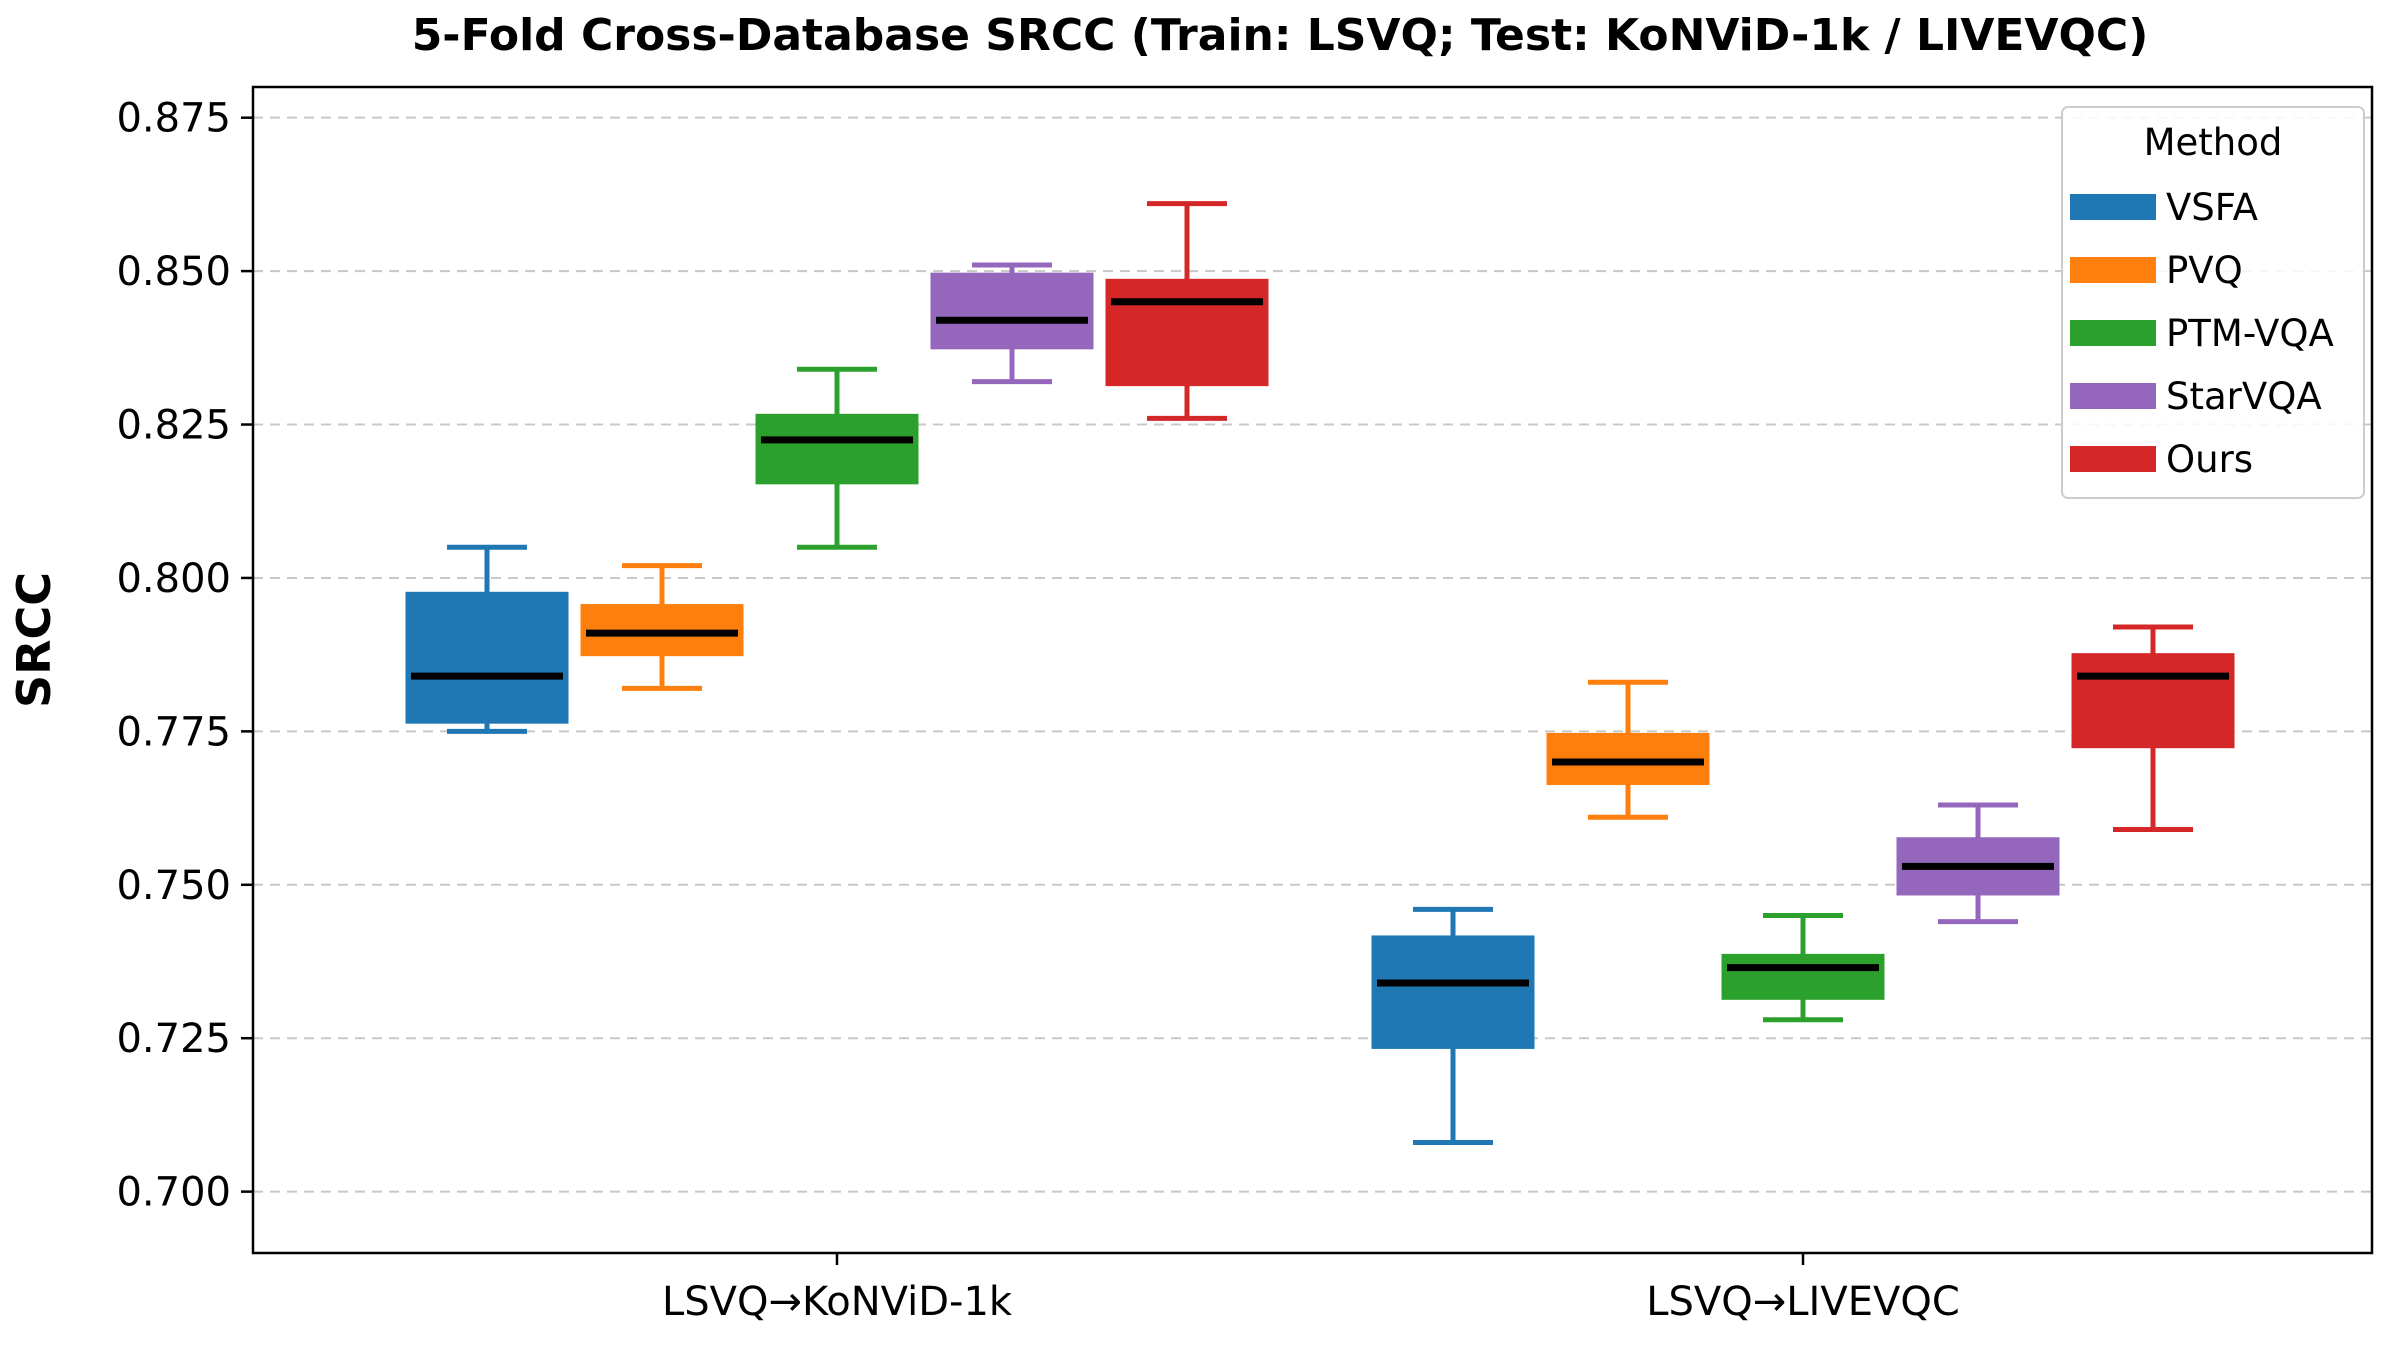 This screenshot has height=1350, width=2400. Describe the element at coordinates (34, 640) in the screenshot. I see `y-axis-label: SRCC` at that location.